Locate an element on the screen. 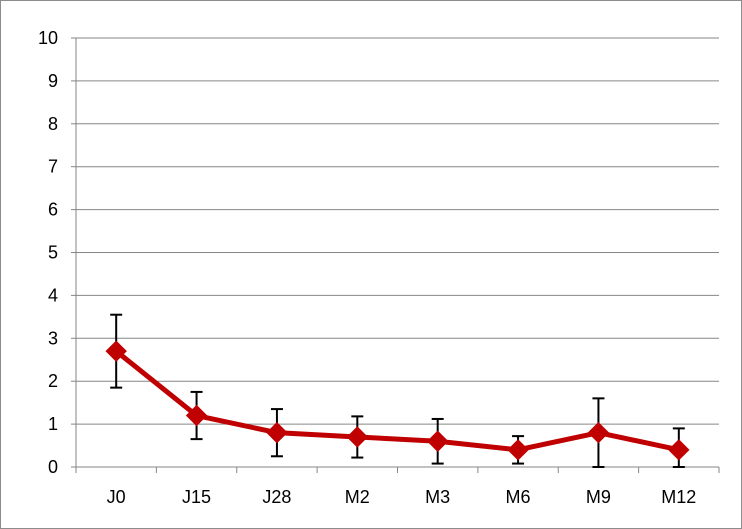  y-tick-label: 10 is located at coordinates (48, 38).